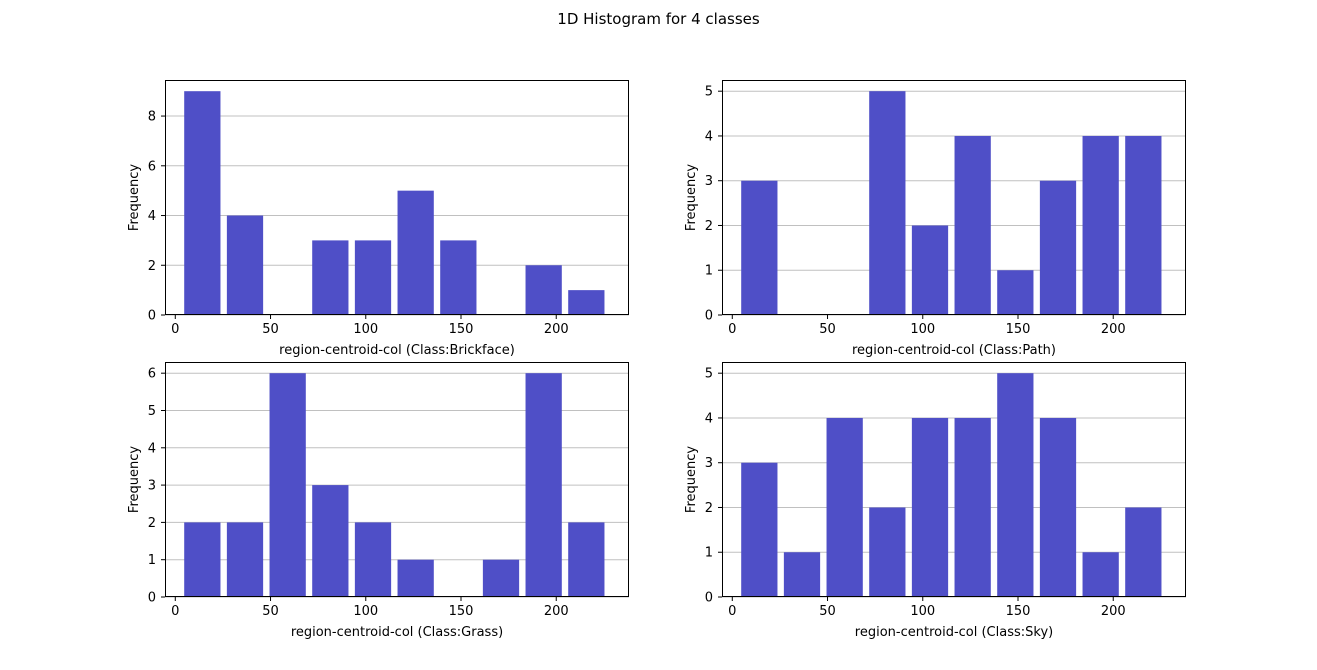 The image size is (1317, 670). Describe the element at coordinates (152, 117) in the screenshot. I see `y-tick-label: 8` at that location.